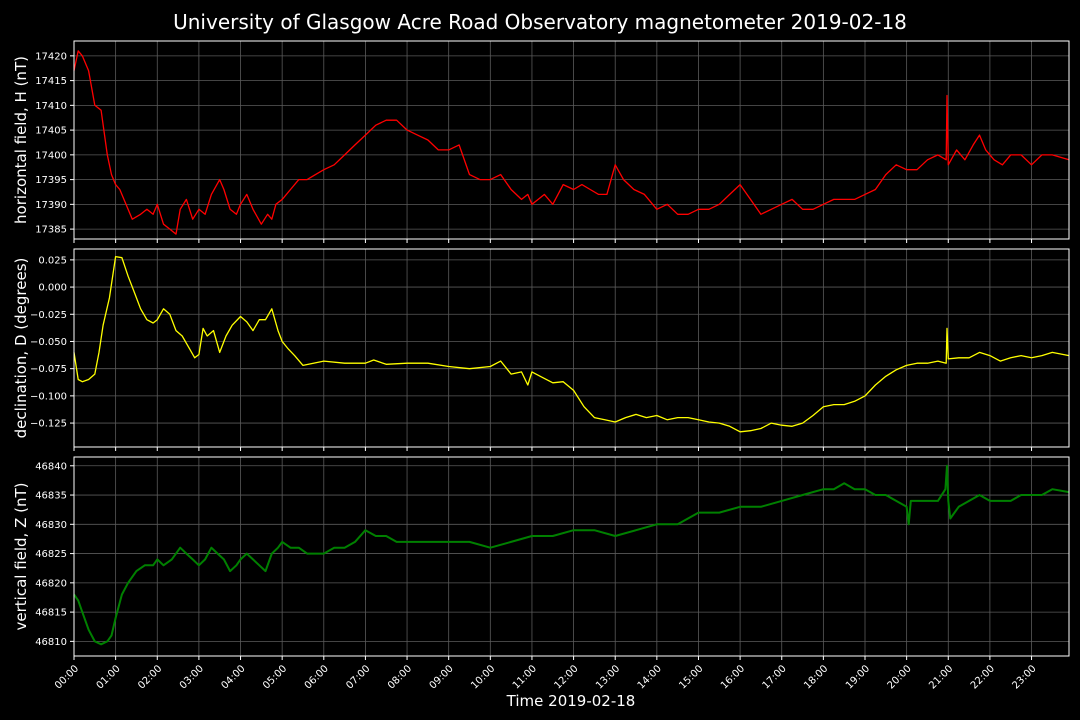 This screenshot has width=1080, height=720. I want to click on panel-1-ytick-label: −0.025, so click(48, 315).